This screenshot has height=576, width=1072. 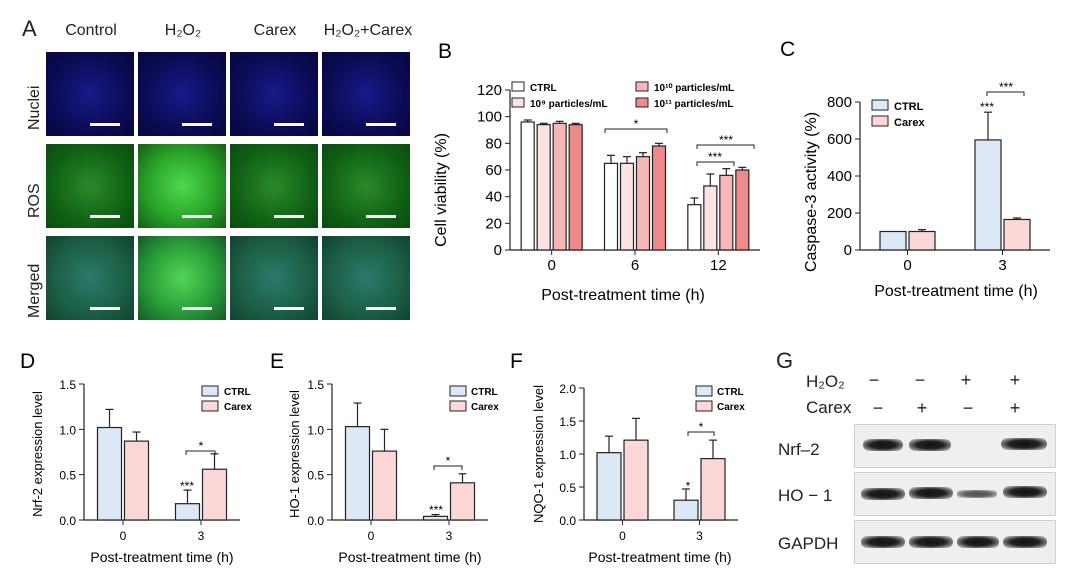 I want to click on y-tick-label: 120, so click(x=489, y=90).